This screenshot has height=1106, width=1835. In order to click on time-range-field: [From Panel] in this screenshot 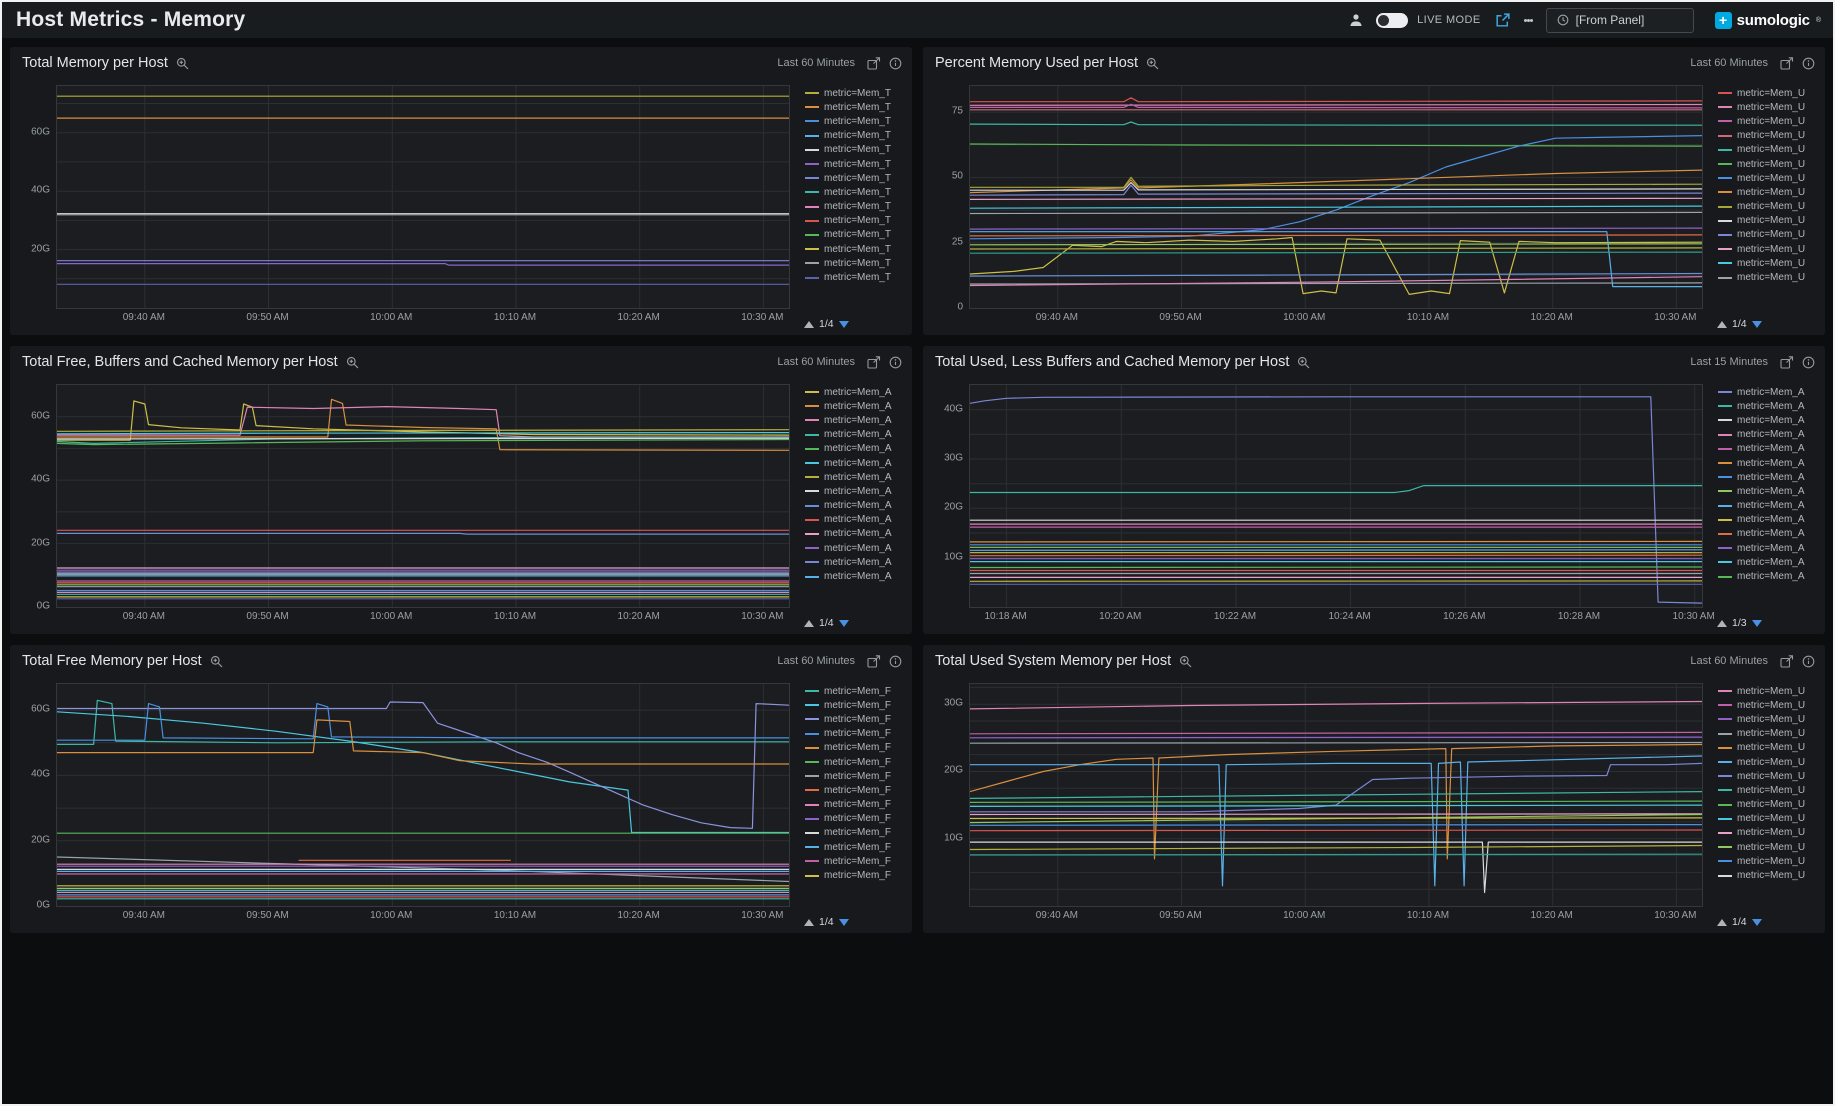, I will do `click(1619, 20)`.